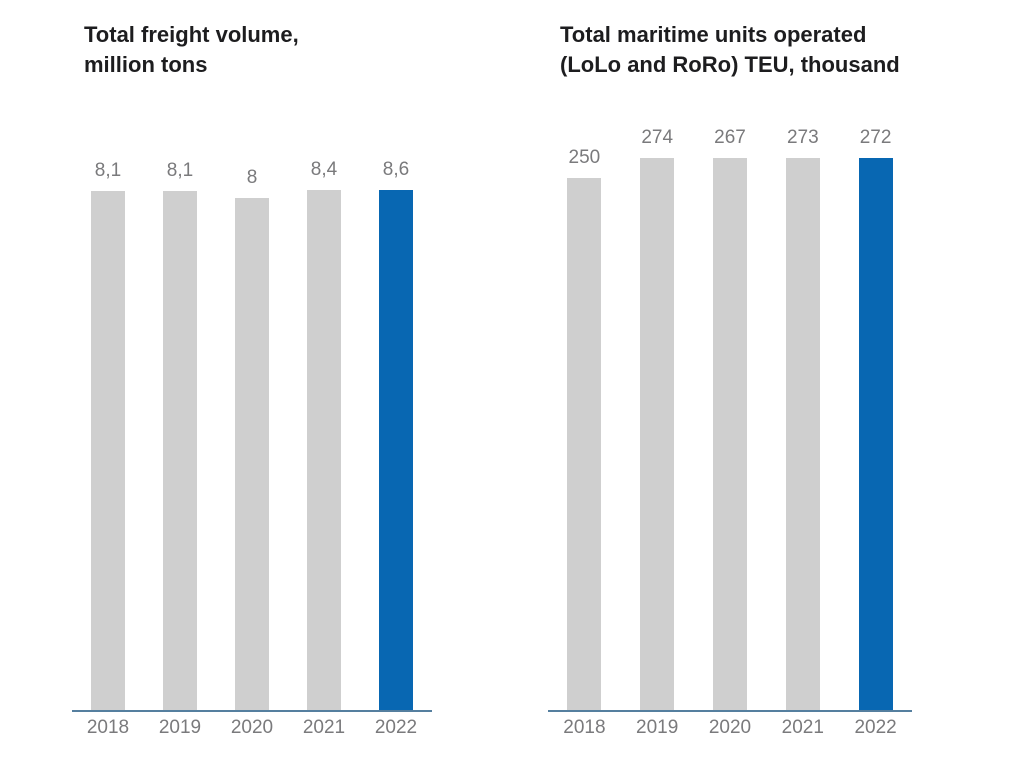  I want to click on bar-group-2020: 8, so click(252, 435).